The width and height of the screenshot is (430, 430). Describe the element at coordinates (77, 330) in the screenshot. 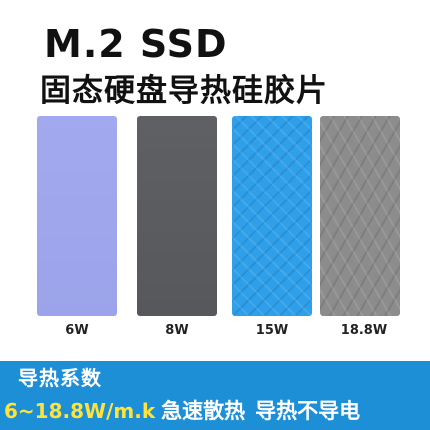

I see `pad-label-6w: 6W` at that location.